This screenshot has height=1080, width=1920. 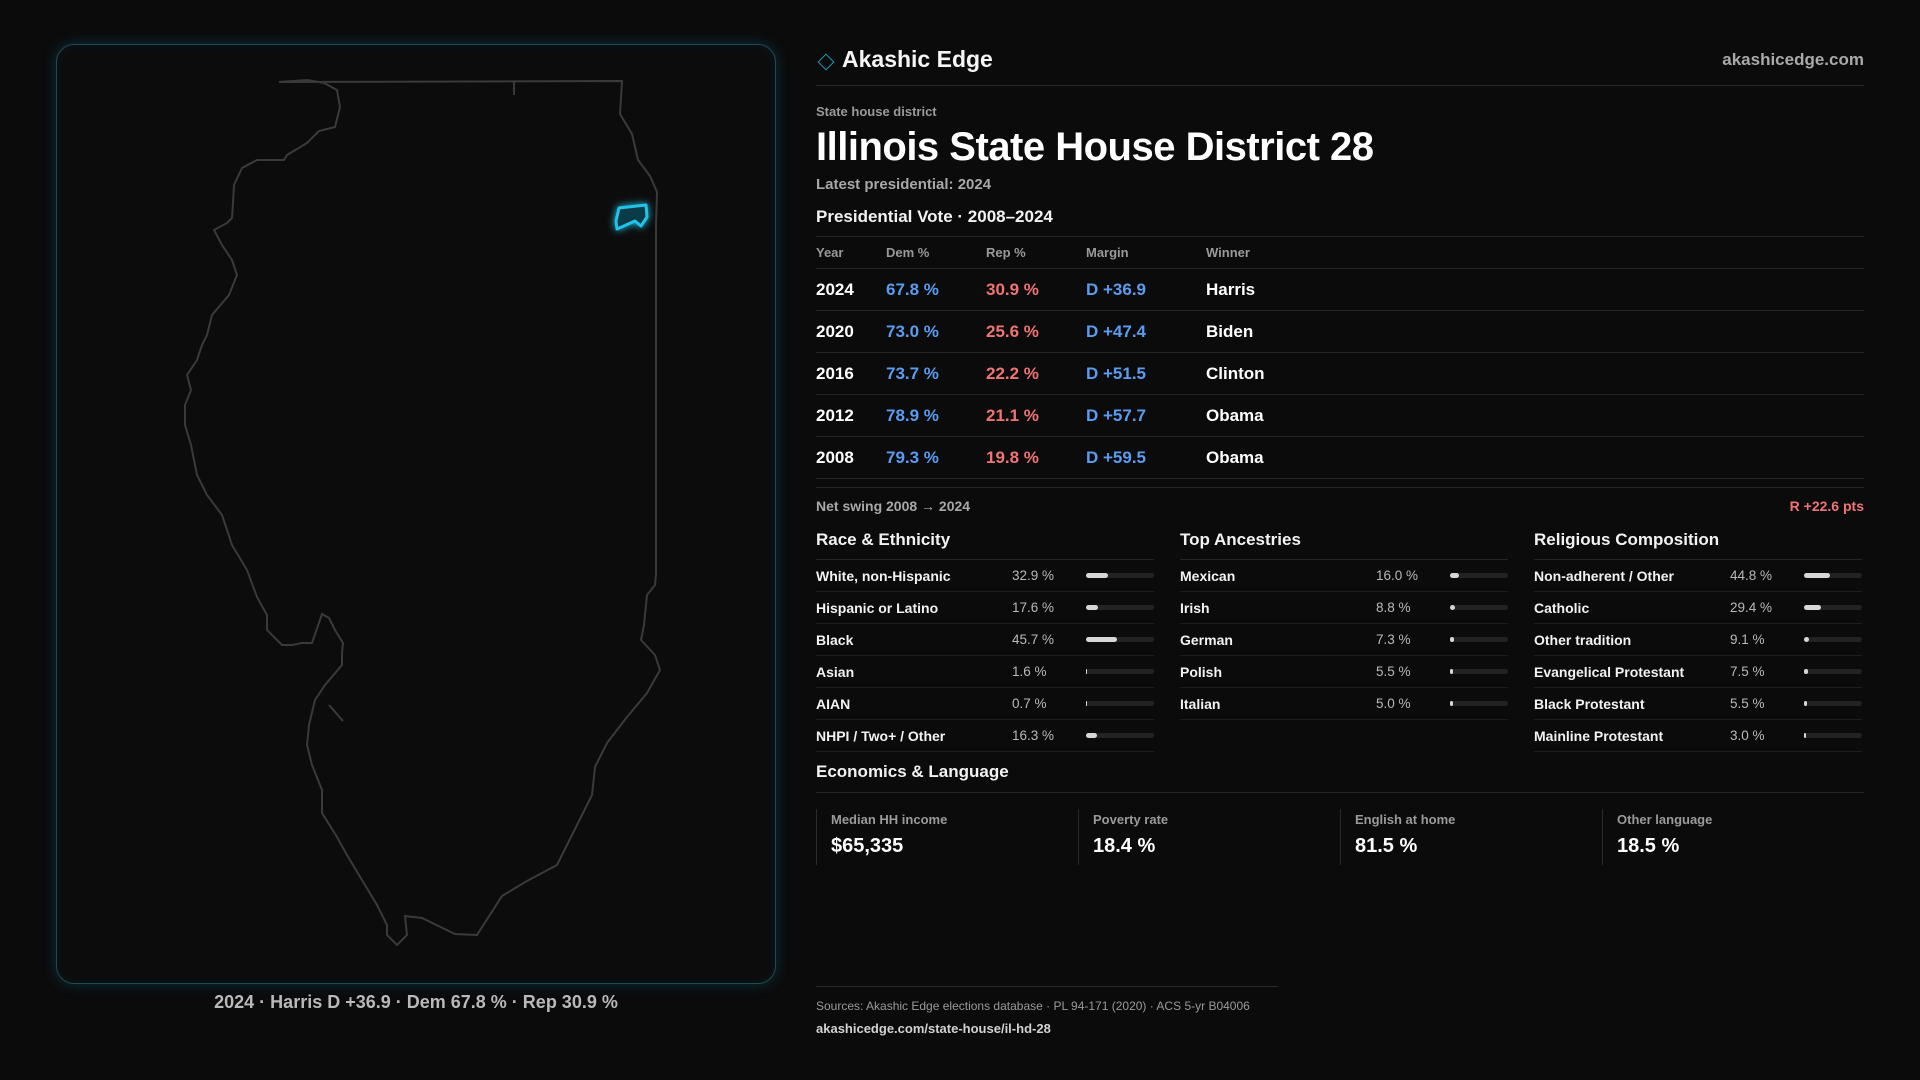 What do you see at coordinates (1344, 545) in the screenshot?
I see `ancestry-title: Top Ancestries` at bounding box center [1344, 545].